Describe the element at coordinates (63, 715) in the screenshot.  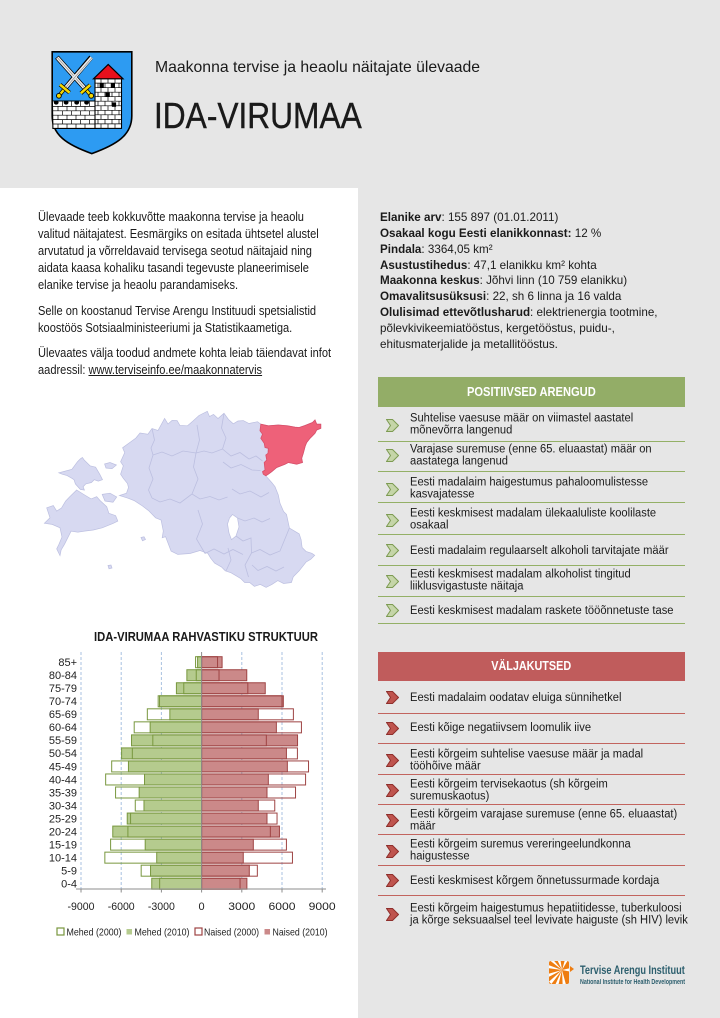
I see `svg-text: 65-69` at that location.